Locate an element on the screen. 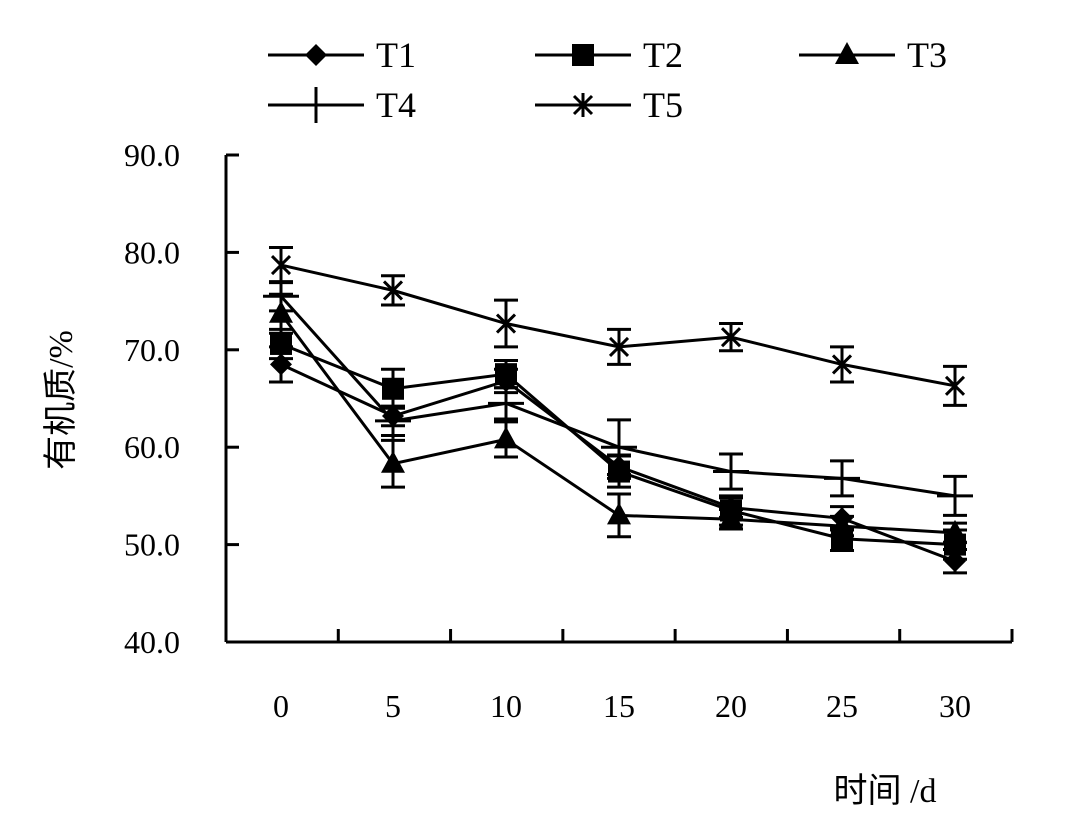 The image size is (1087, 838). legend-item-t1: T1 is located at coordinates (342, 55).